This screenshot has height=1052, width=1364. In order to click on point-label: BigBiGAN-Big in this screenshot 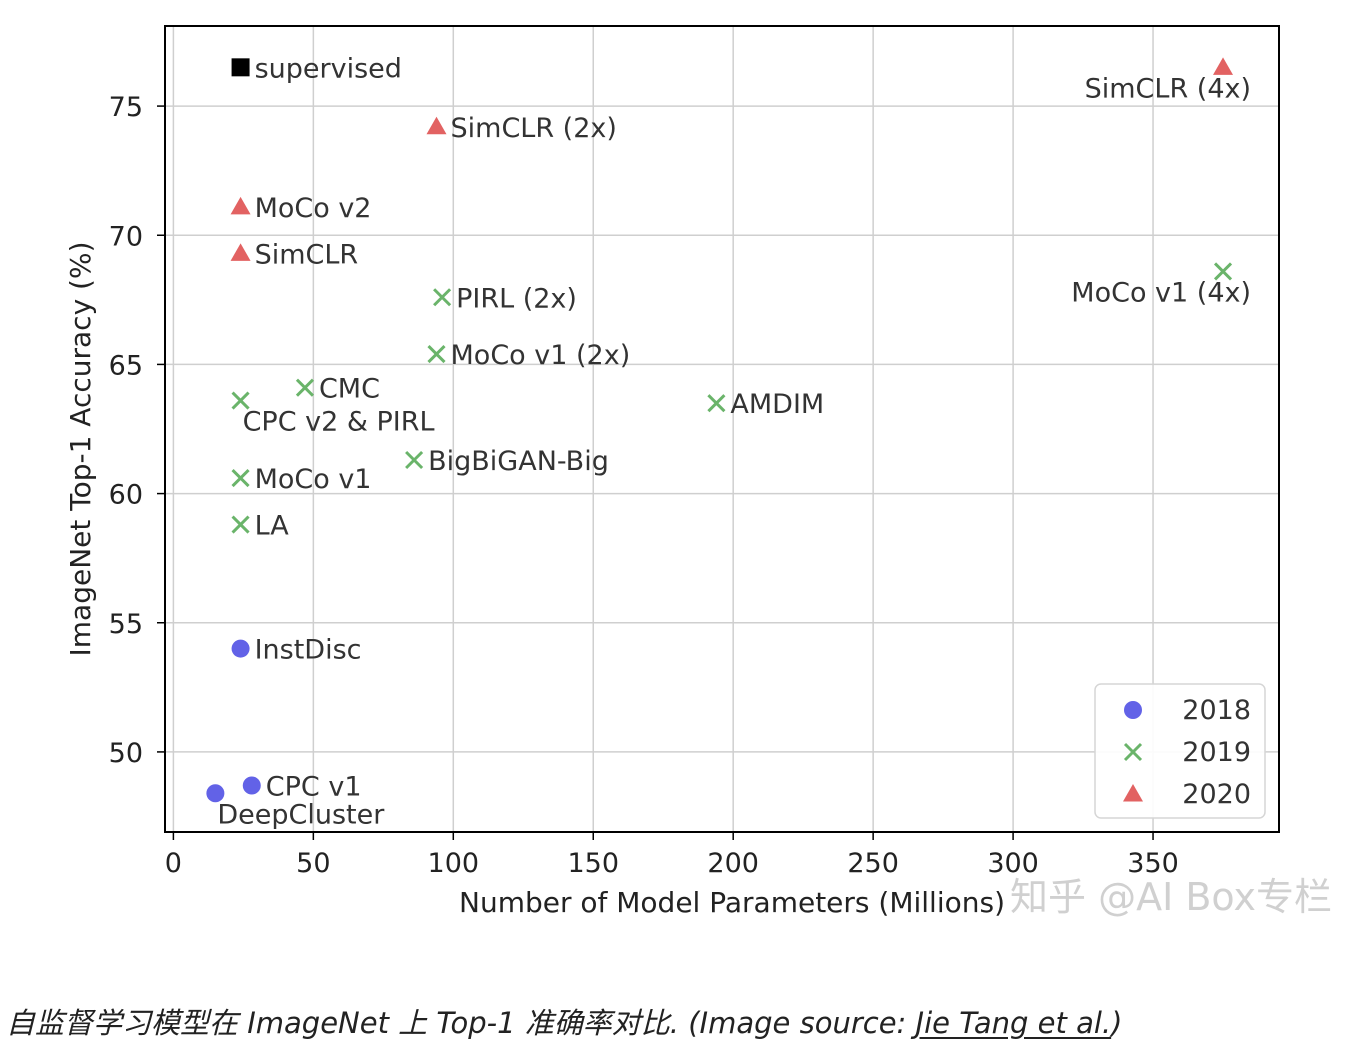, I will do `click(518, 461)`.